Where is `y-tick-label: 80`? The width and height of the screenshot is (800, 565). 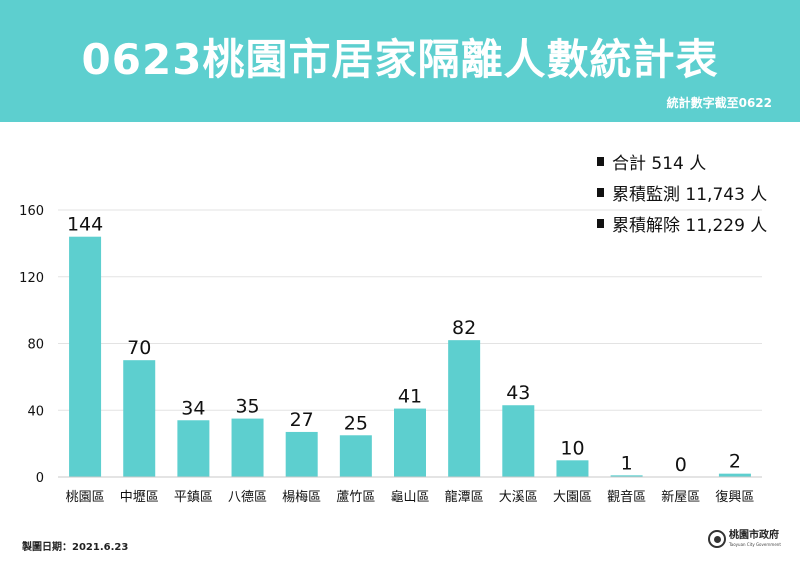
y-tick-label: 80 is located at coordinates (35, 345).